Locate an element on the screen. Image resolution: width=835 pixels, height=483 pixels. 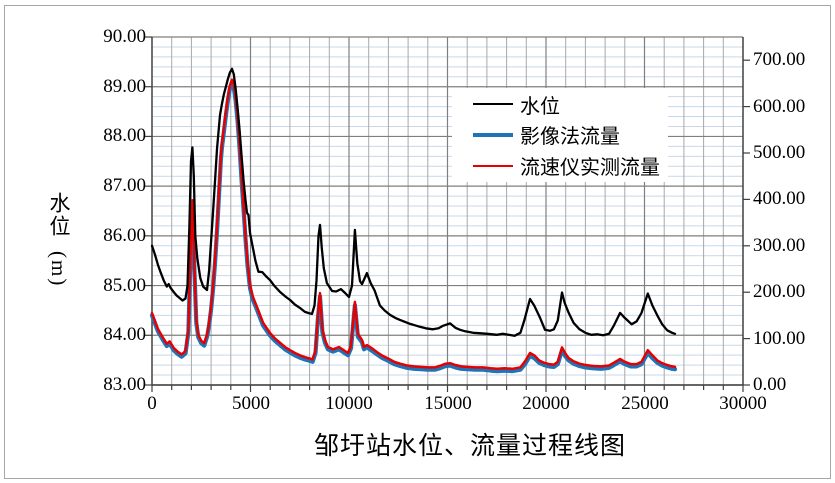
left-axis-title: 水位 (m) is located at coordinates (59, 247).